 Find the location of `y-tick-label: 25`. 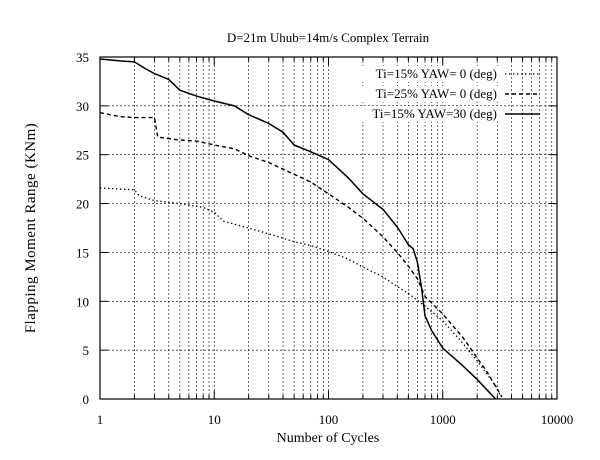

y-tick-label: 25 is located at coordinates (82, 155).